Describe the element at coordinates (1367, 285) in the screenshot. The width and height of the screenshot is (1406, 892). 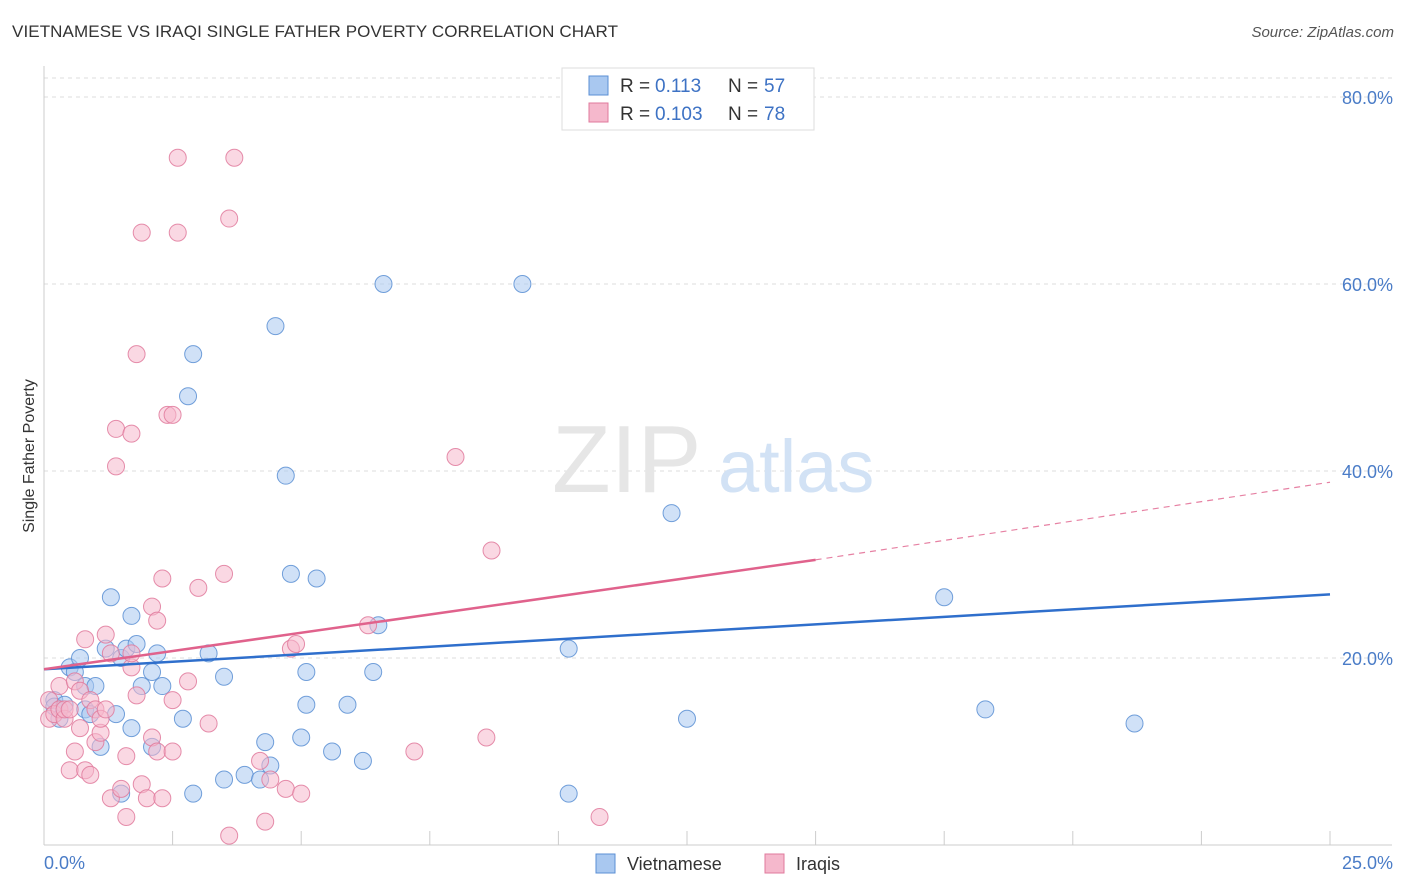
I see `y-tick-label: 60.0%` at that location.